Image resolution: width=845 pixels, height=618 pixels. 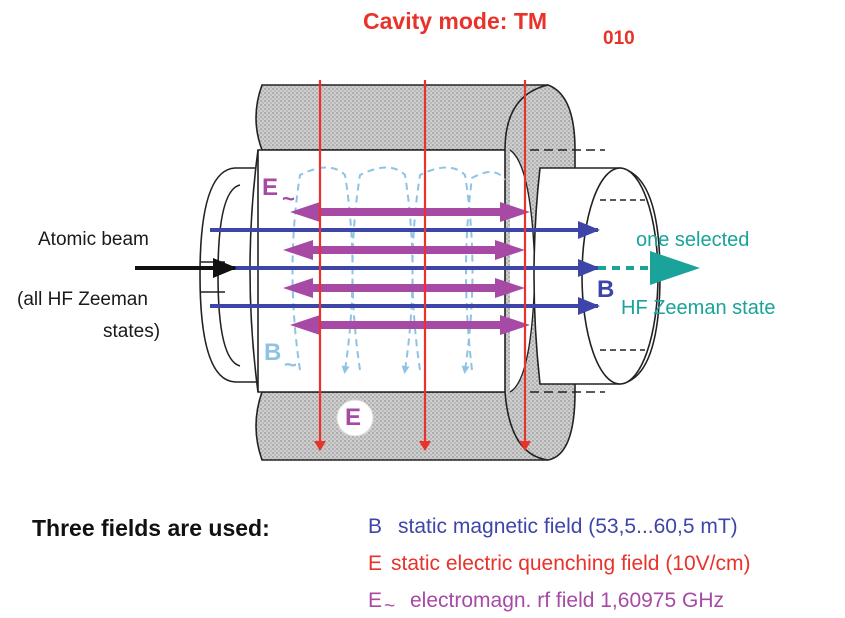 What do you see at coordinates (290, 364) in the screenshot?
I see `rf-magnetic-field-tilde: ~` at bounding box center [290, 364].